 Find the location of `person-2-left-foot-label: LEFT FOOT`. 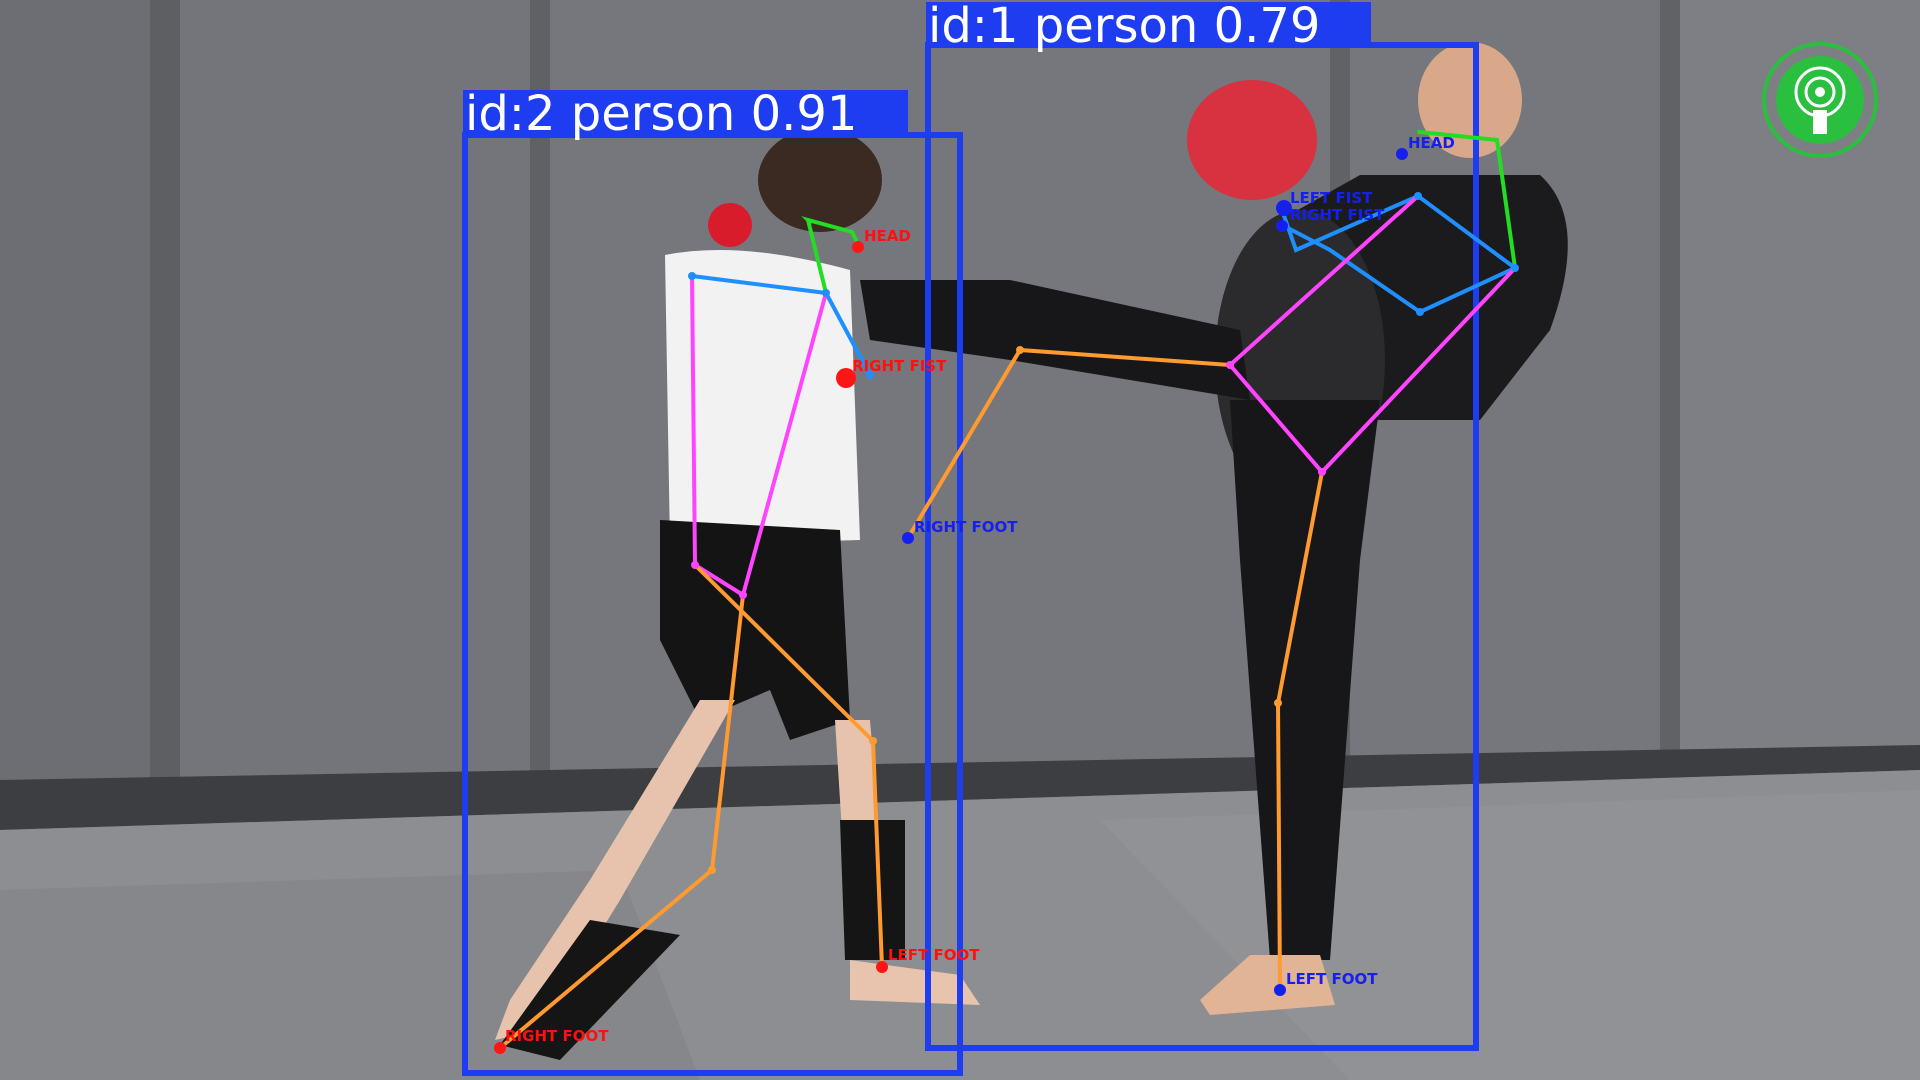

person-2-left-foot-label: LEFT FOOT is located at coordinates (934, 955).